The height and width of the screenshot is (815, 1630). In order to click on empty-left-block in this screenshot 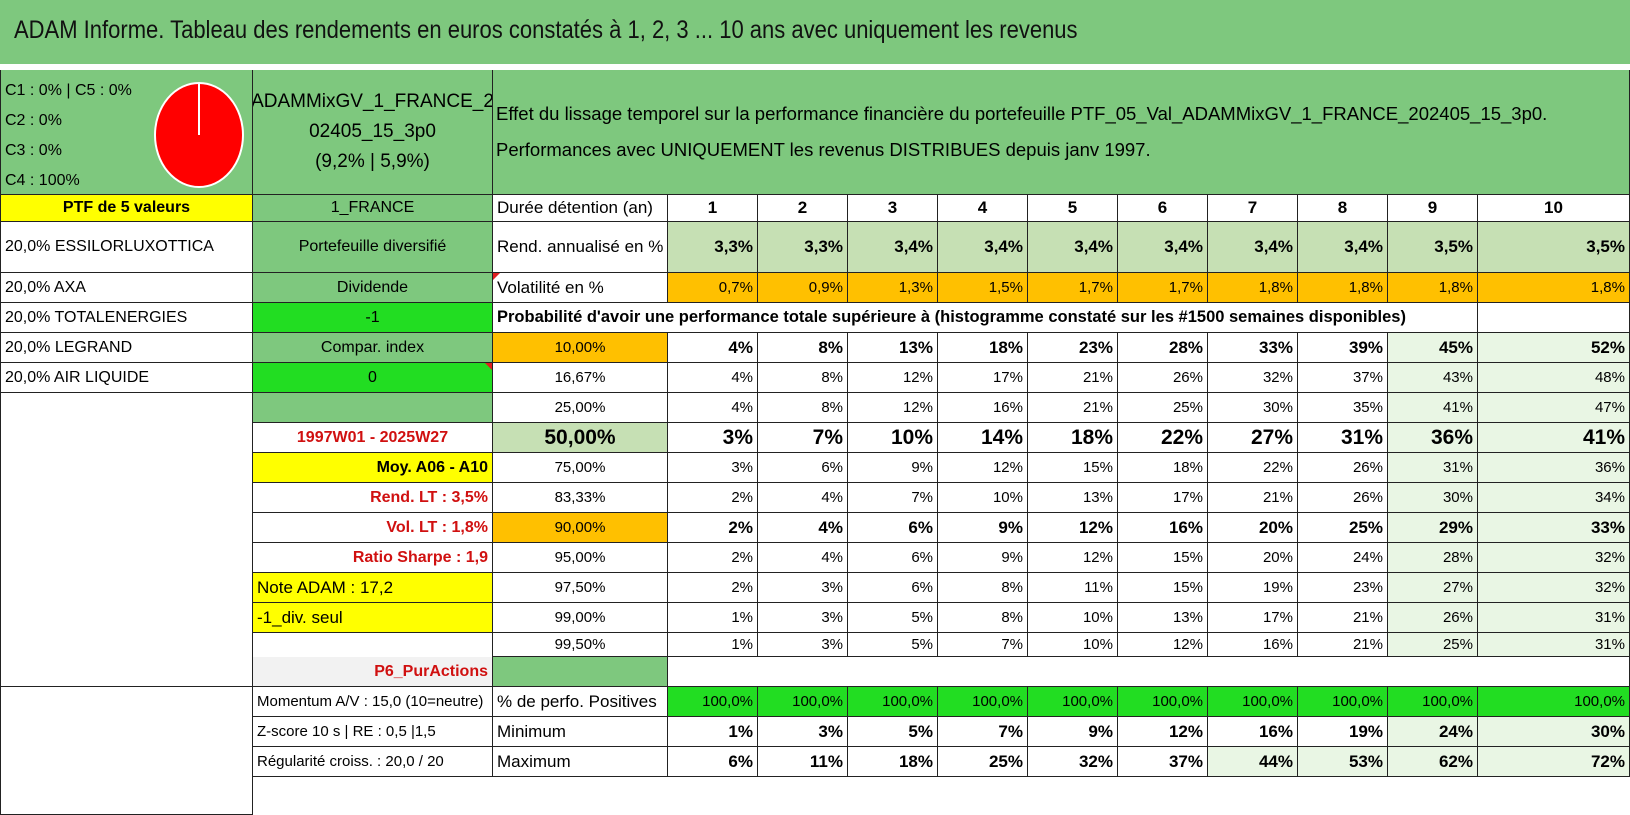, I will do `click(126, 540)`.